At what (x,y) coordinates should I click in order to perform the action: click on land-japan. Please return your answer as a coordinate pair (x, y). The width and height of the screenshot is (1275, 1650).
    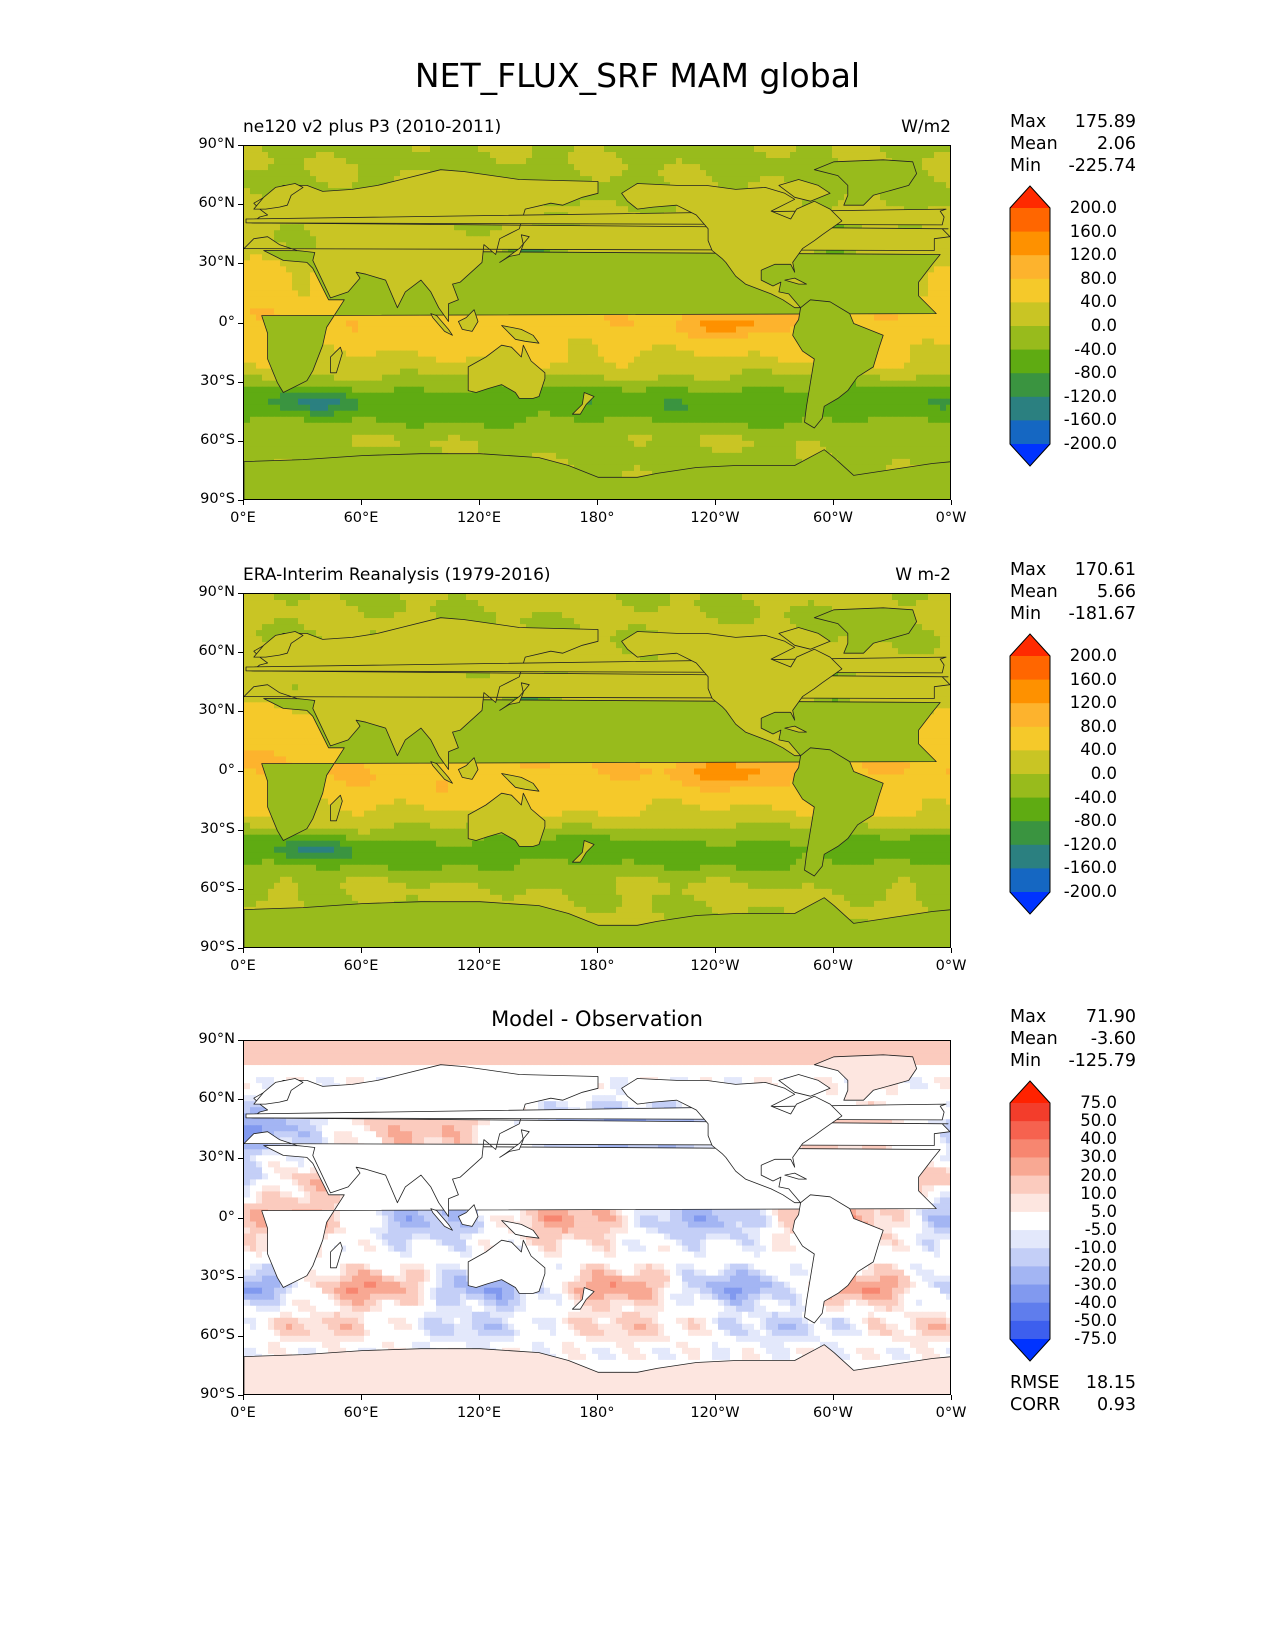
    Looking at the image, I should click on (514, 696).